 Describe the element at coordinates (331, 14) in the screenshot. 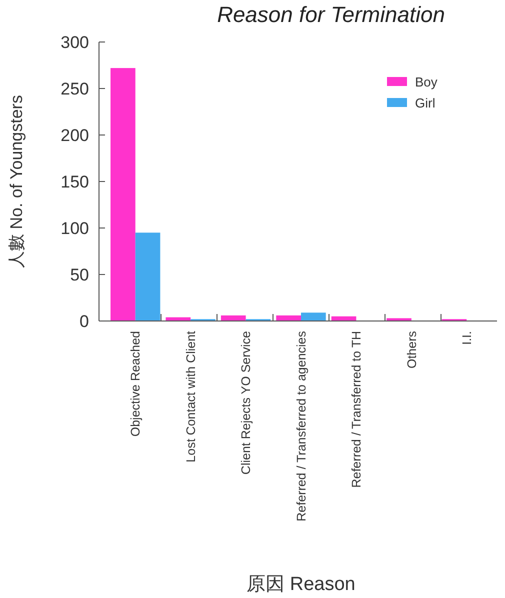

I see `chart-title: Reason for Termination` at that location.